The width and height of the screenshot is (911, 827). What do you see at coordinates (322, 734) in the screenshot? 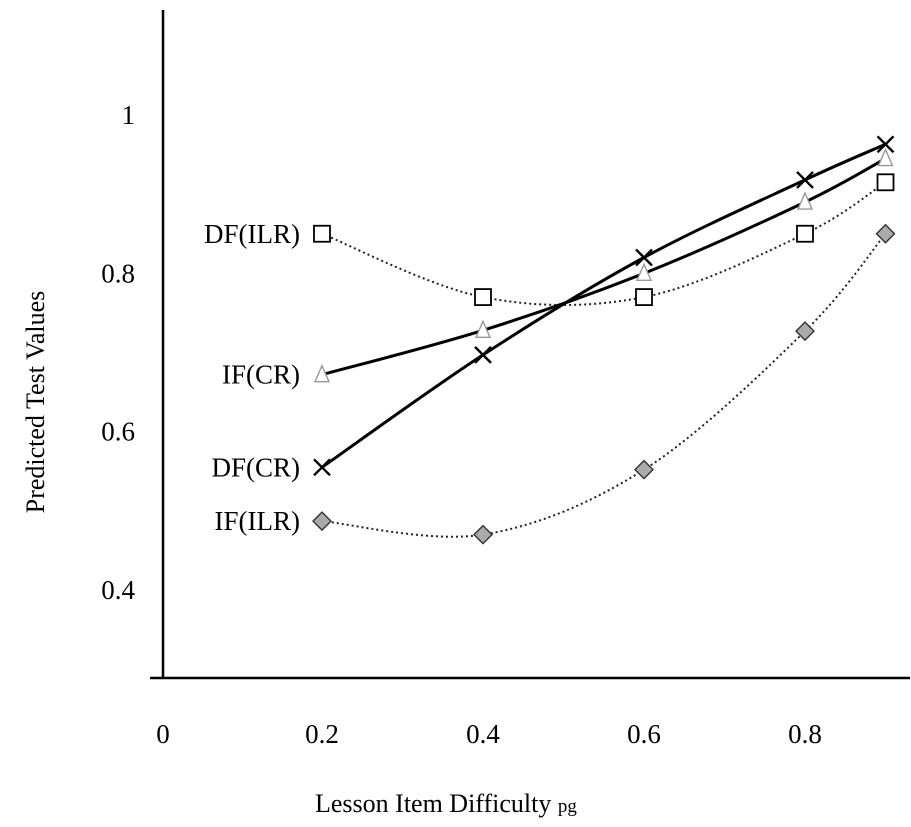
I see `x-tick-label: 0.2` at bounding box center [322, 734].